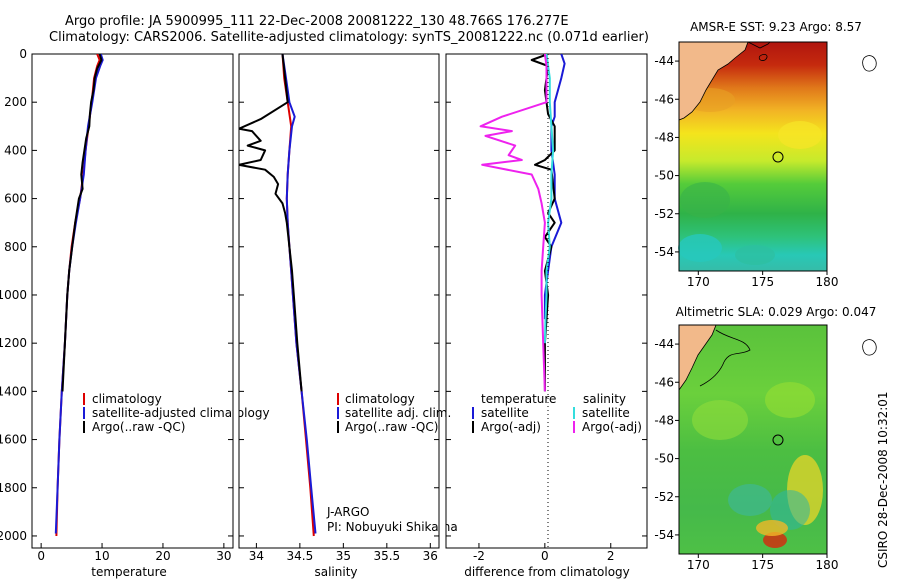  I want to click on sst-map-frame, so click(753, 156).